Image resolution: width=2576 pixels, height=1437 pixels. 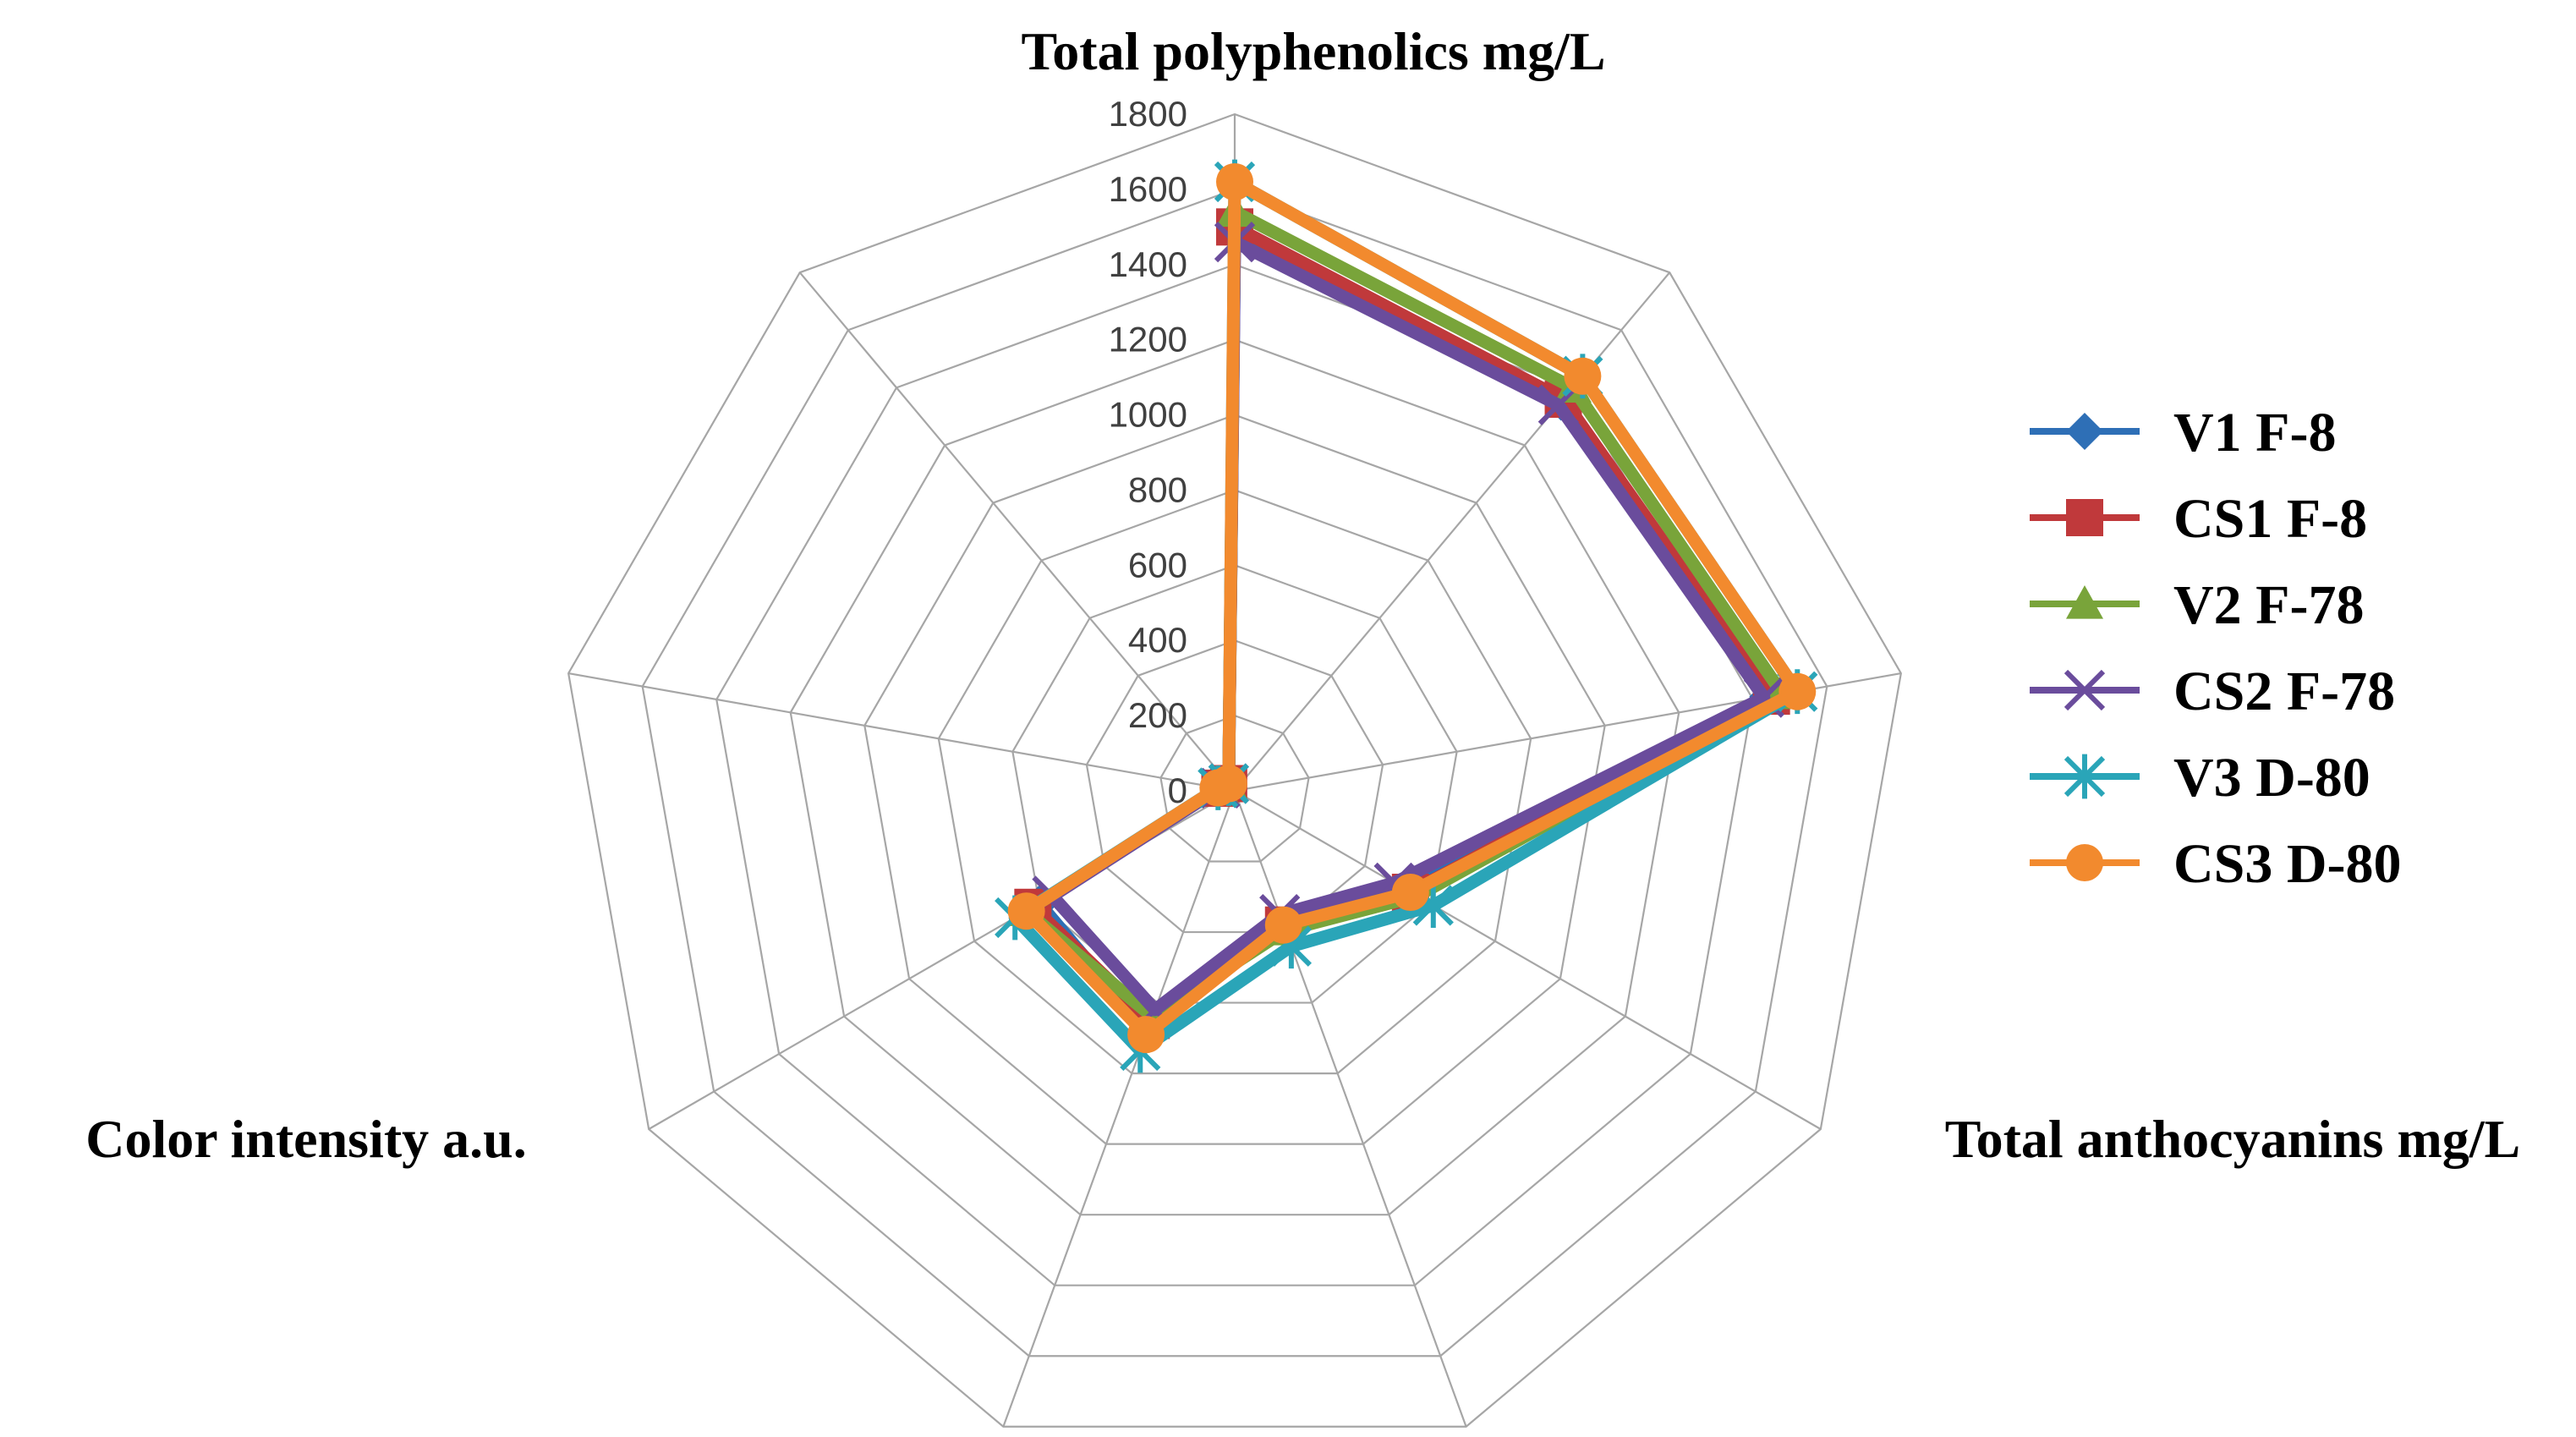 What do you see at coordinates (1148, 415) in the screenshot?
I see `tick-label: 1000` at bounding box center [1148, 415].